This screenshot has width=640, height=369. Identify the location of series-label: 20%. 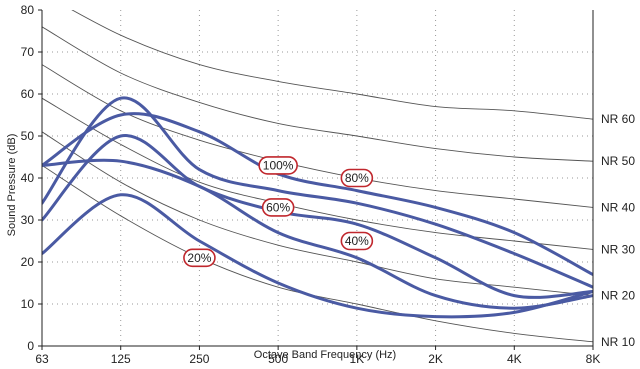
(199, 258).